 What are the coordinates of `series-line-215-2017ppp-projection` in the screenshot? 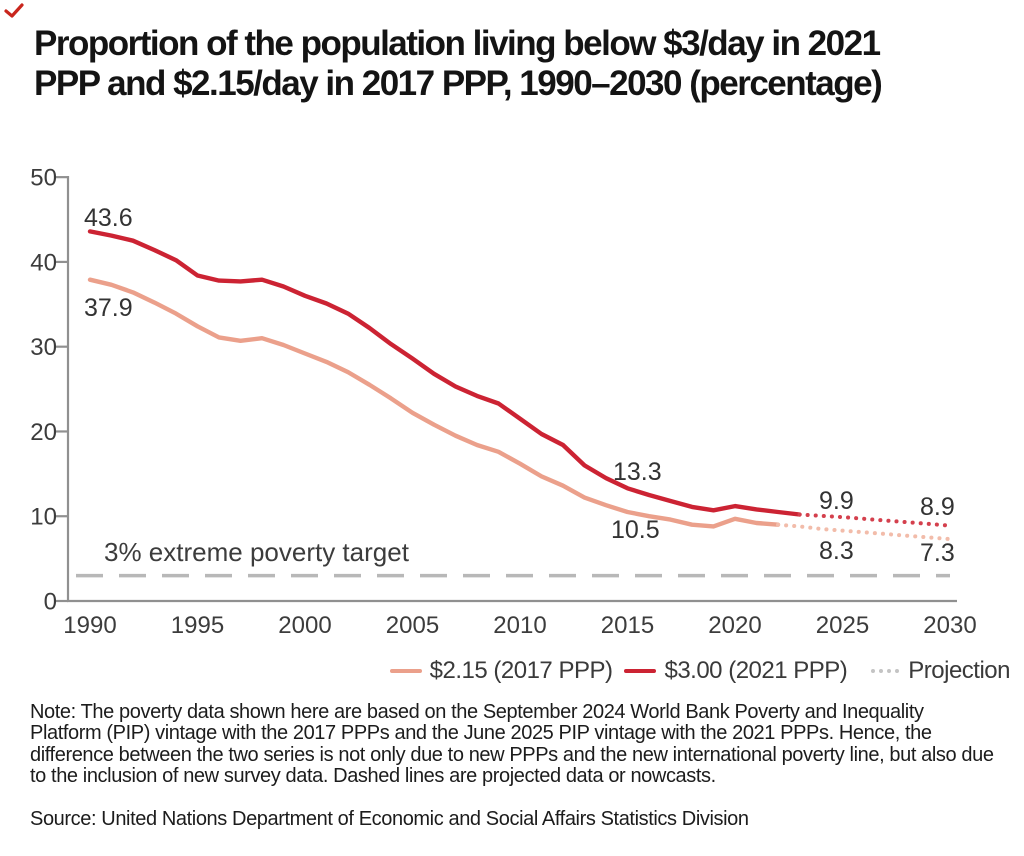 It's located at (864, 532).